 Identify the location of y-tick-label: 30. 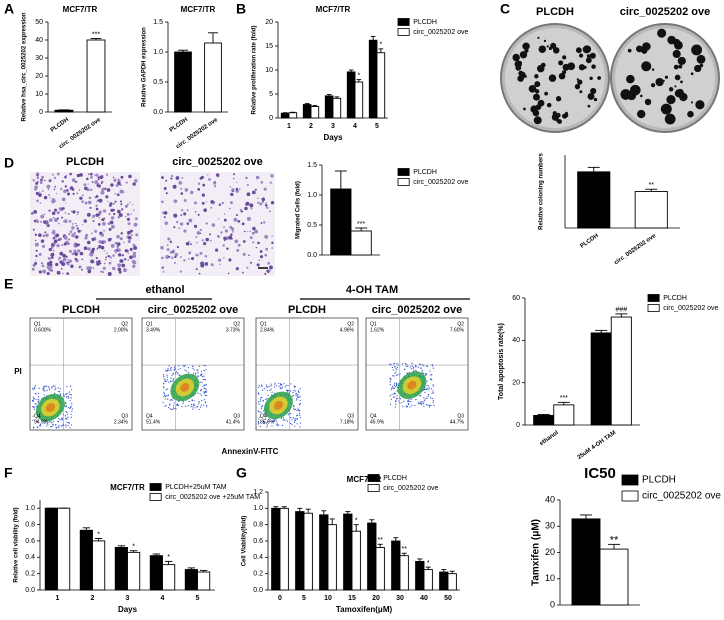
(39, 58).